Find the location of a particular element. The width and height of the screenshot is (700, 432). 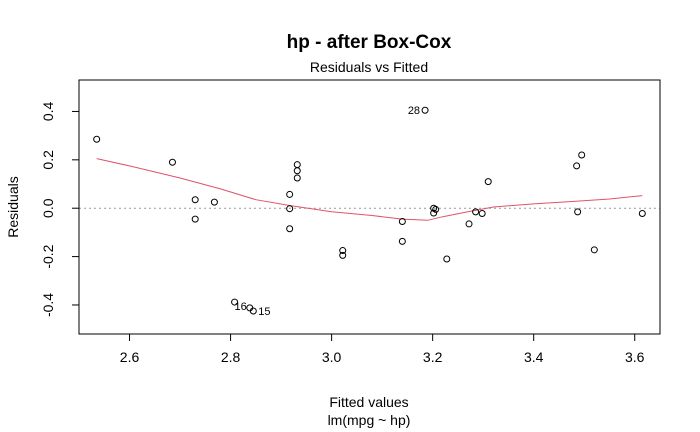

smooth-line is located at coordinates (369, 189).